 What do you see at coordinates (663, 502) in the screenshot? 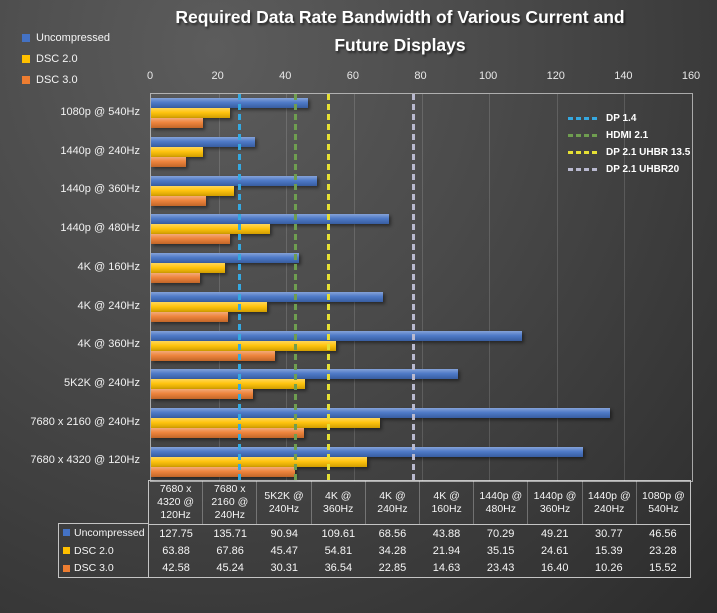
I see `table-column-header: 1080p @ 540Hz` at bounding box center [663, 502].